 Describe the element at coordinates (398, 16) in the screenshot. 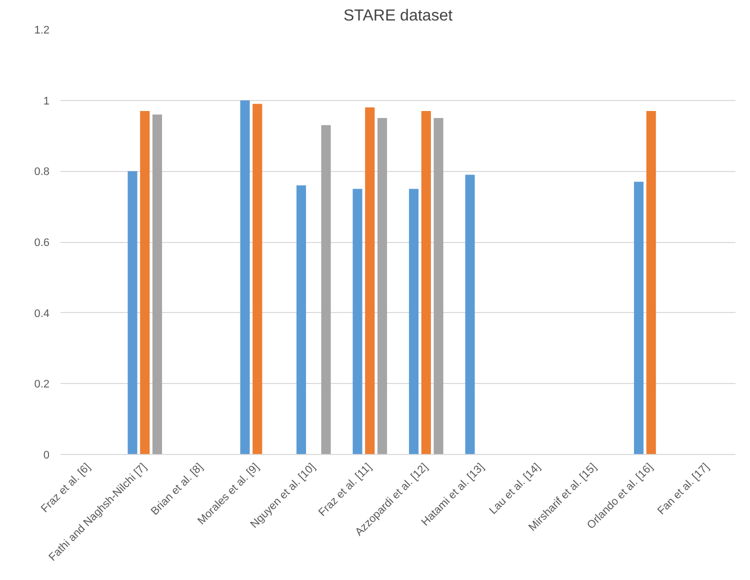

I see `chart-title: STARE dataset` at that location.